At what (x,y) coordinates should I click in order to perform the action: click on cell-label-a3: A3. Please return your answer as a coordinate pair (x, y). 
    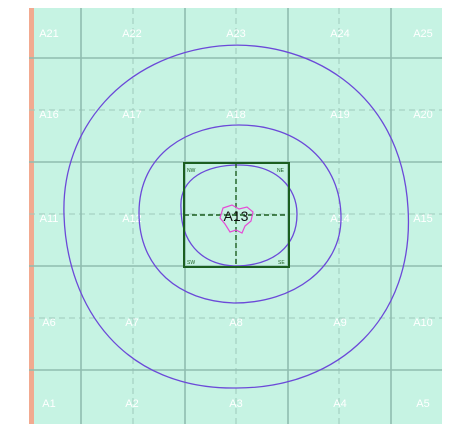
    Looking at the image, I should click on (235, 404).